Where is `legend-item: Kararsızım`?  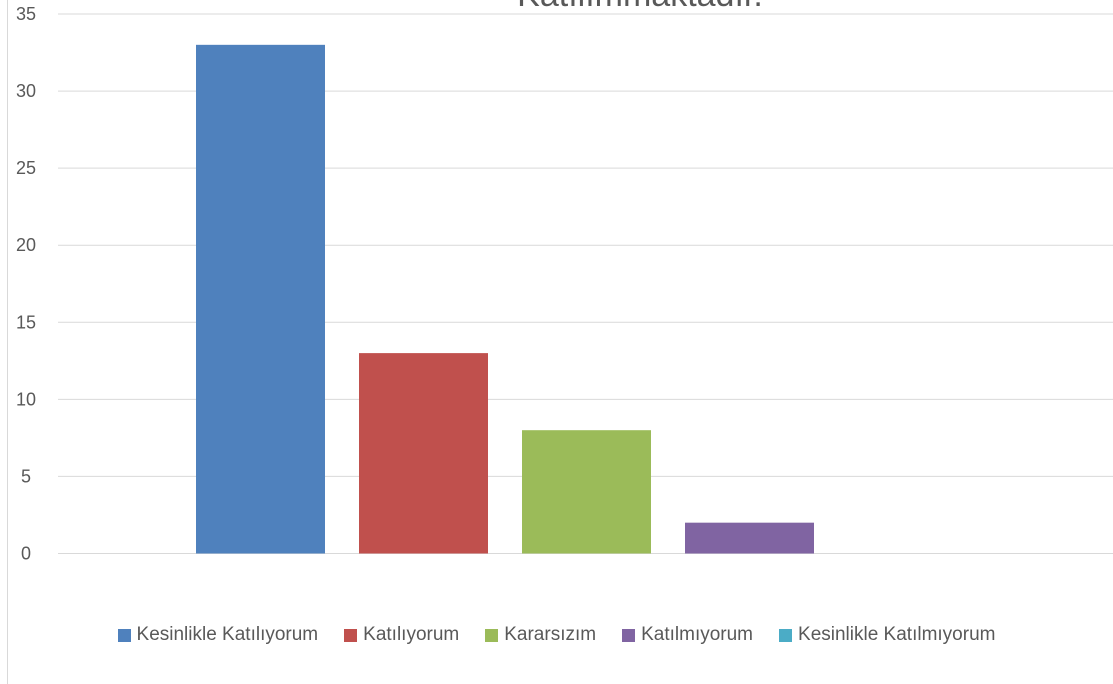
legend-item: Kararsızım is located at coordinates (540, 635).